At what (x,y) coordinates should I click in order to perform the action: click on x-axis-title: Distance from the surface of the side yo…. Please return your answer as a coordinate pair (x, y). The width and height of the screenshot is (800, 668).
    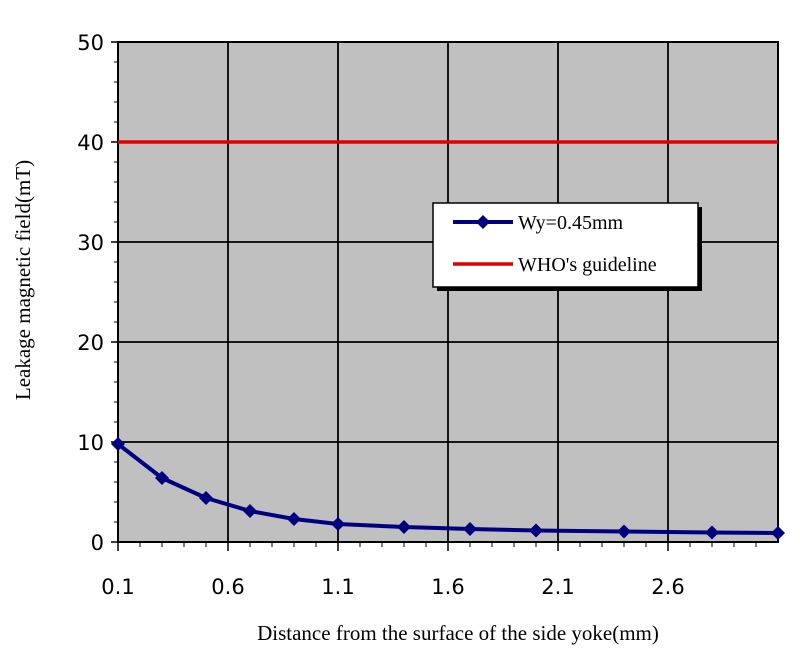
    Looking at the image, I should click on (458, 633).